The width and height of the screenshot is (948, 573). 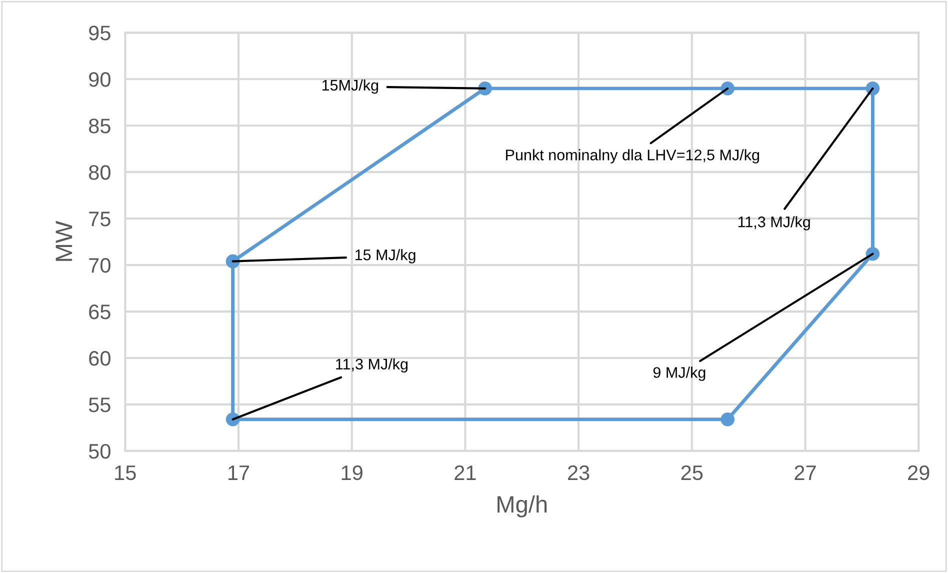 I want to click on y-tick-label: 75, so click(x=99, y=219).